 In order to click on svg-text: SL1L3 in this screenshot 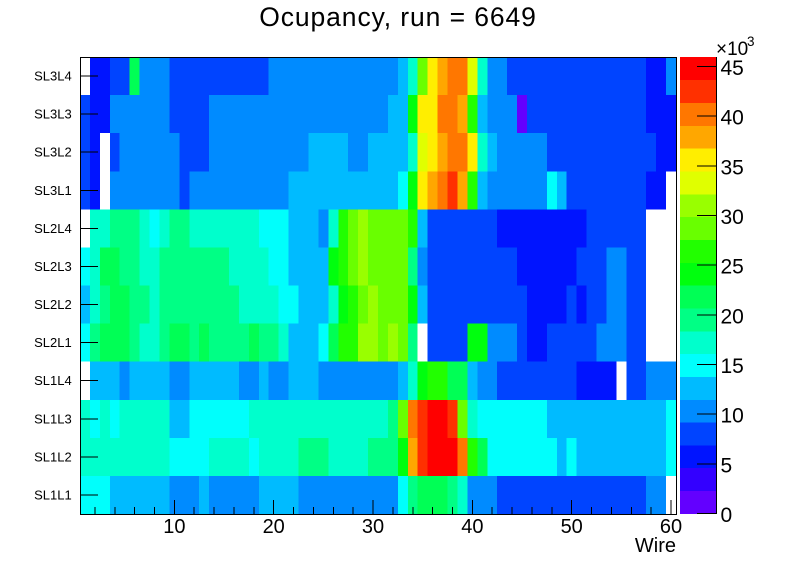, I will do `click(53, 418)`.